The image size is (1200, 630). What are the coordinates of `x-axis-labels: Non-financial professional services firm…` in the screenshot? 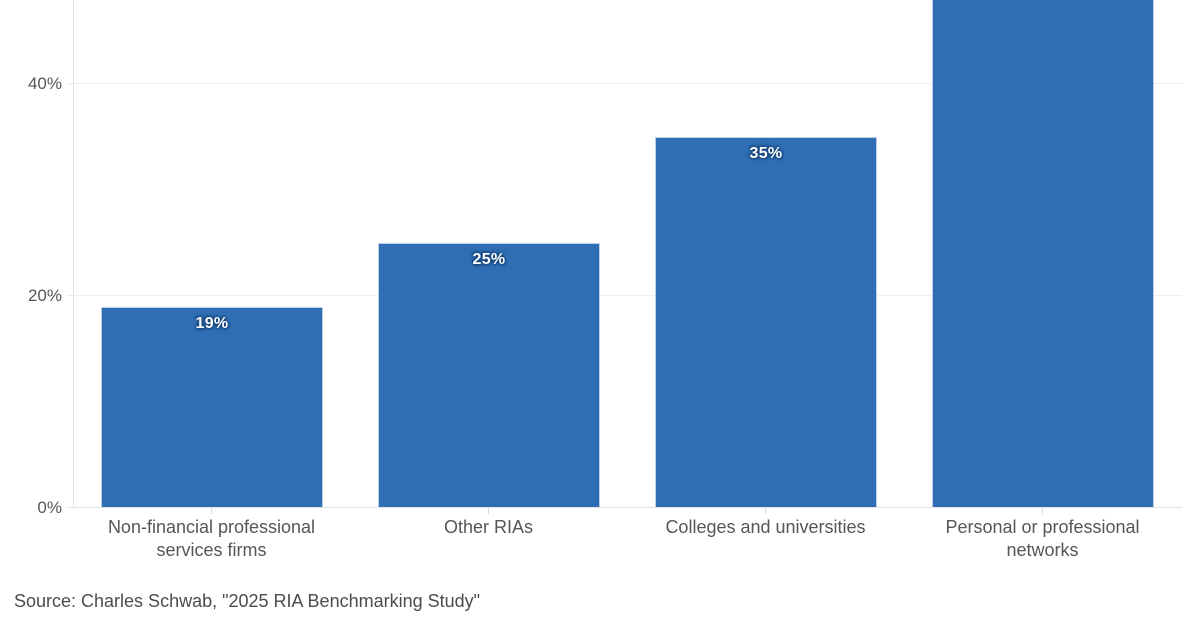 It's located at (627, 547).